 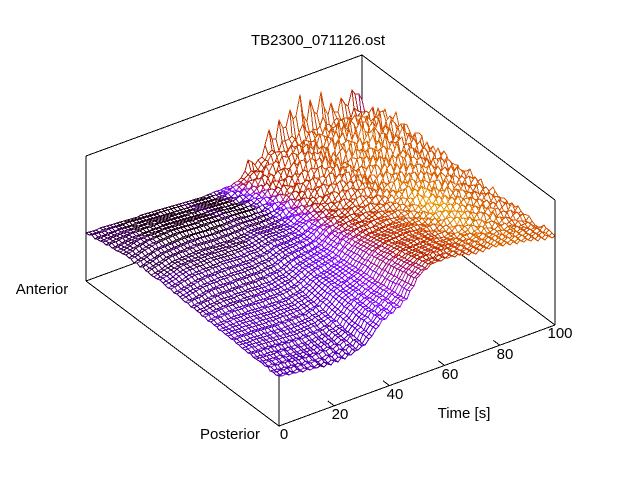 What do you see at coordinates (284, 434) in the screenshot?
I see `svg-text: 0` at bounding box center [284, 434].